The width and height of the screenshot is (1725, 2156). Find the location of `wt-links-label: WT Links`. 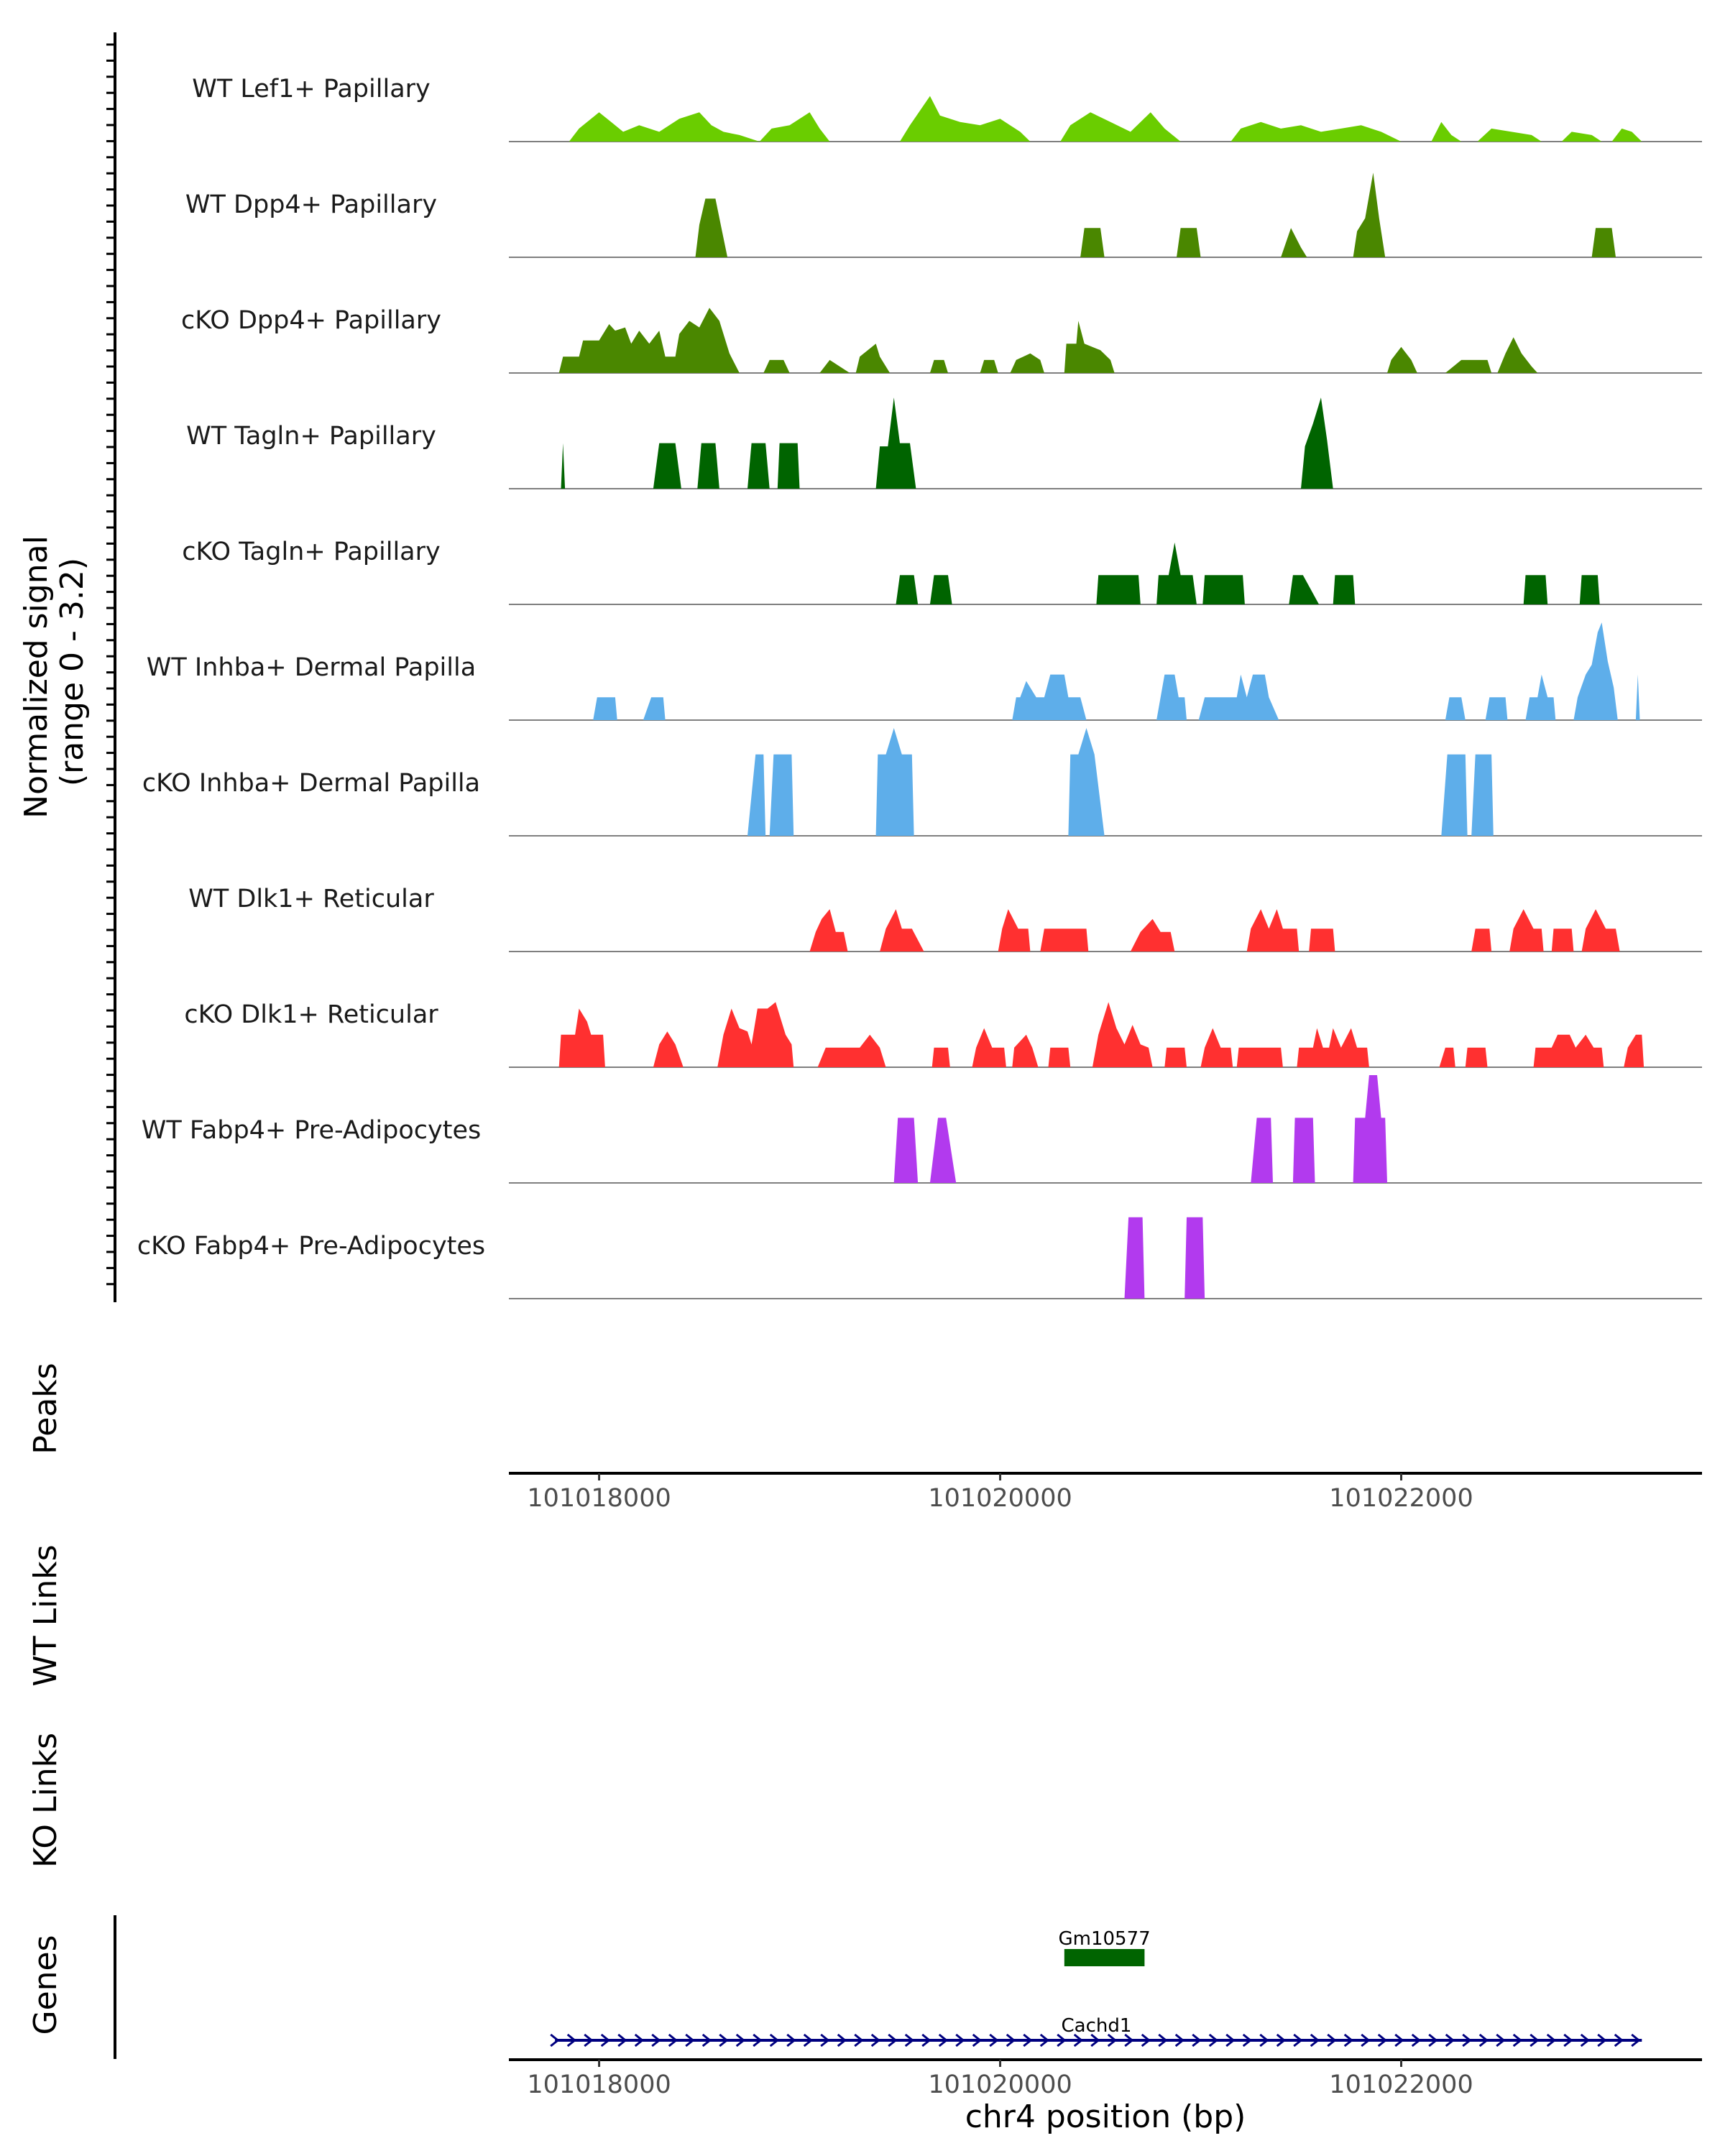

wt-links-label: WT Links is located at coordinates (45, 1615).